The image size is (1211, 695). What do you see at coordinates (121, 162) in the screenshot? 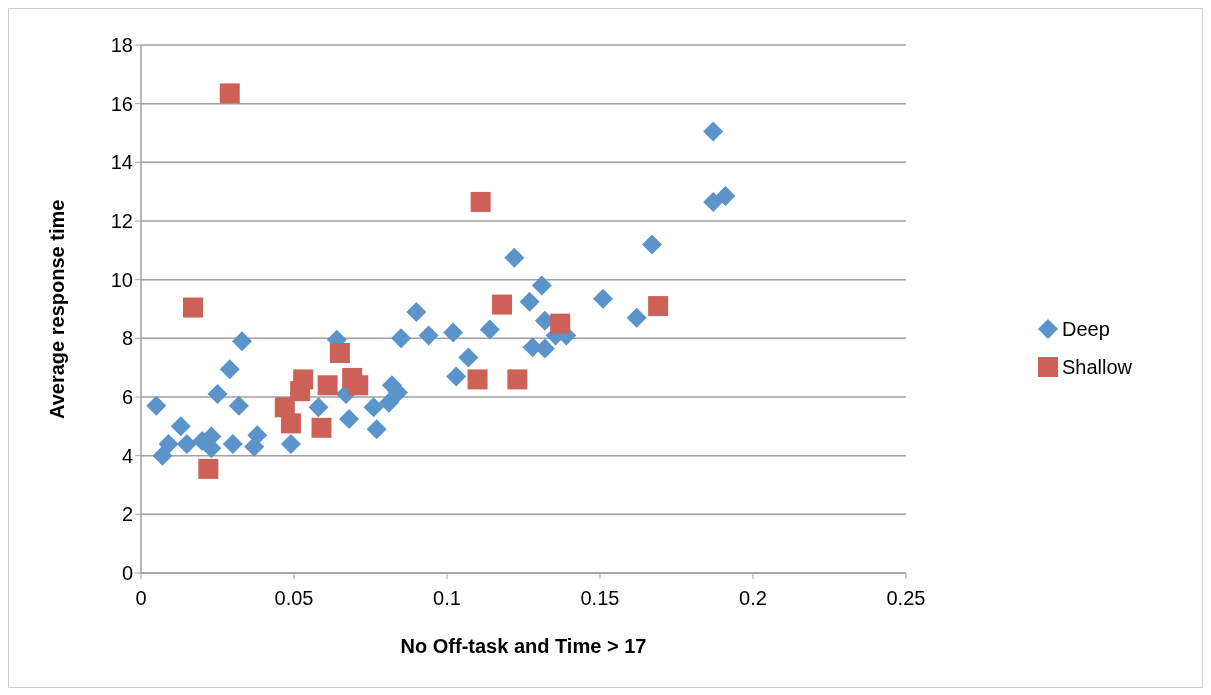
I see `y-tick-label: 14` at bounding box center [121, 162].